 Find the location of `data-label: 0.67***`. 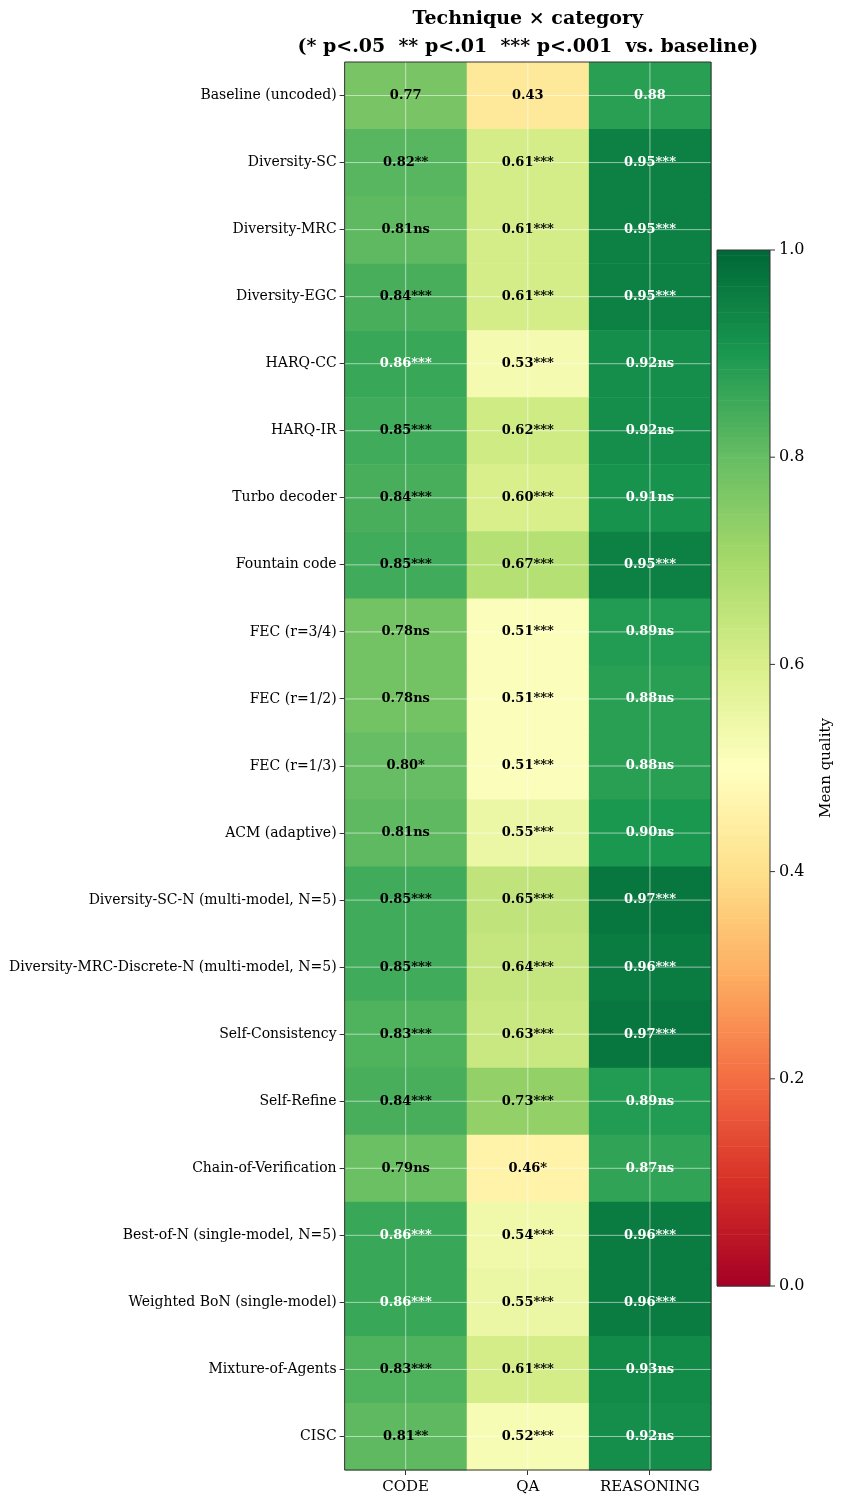

data-label: 0.67*** is located at coordinates (528, 564).